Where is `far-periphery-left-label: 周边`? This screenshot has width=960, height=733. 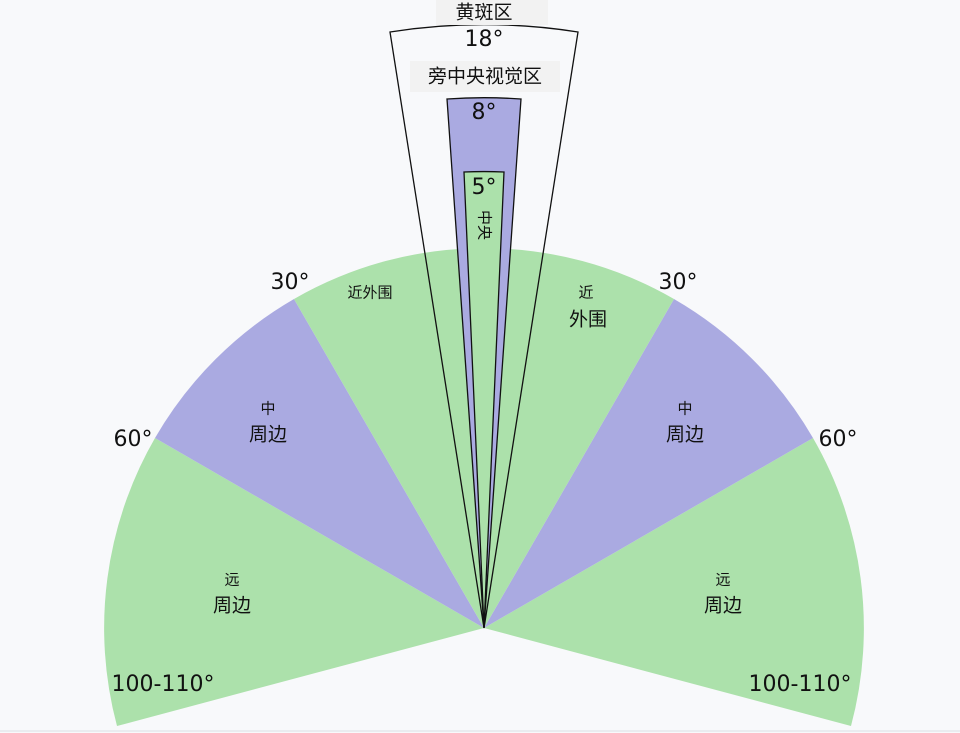 far-periphery-left-label: 周边 is located at coordinates (232, 606).